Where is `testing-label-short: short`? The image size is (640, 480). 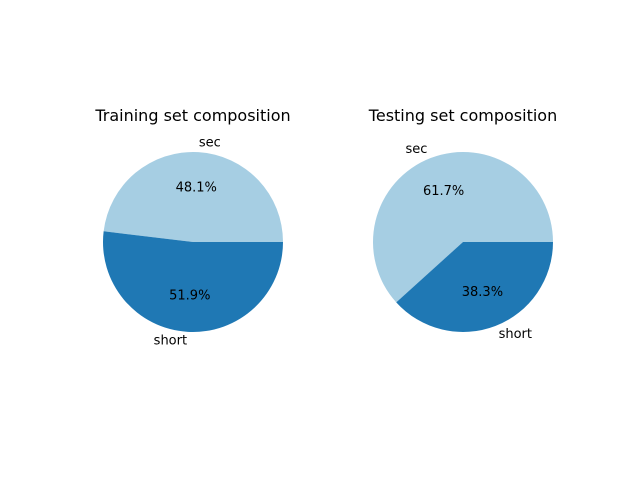
testing-label-short: short is located at coordinates (515, 334).